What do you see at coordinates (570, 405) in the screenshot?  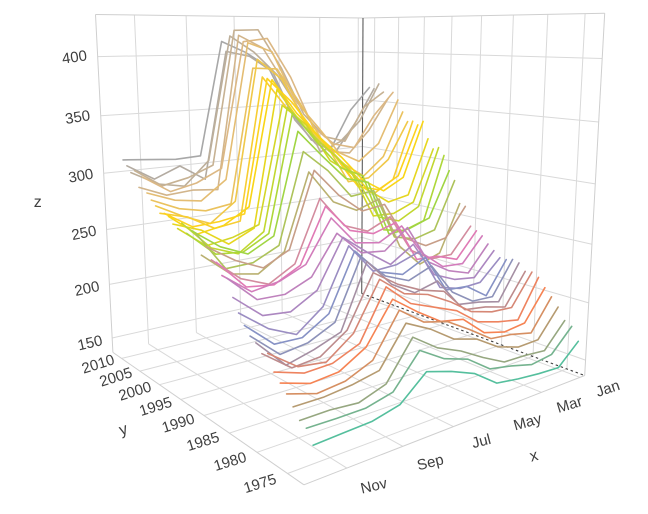 I see `svg-text: Mar` at bounding box center [570, 405].